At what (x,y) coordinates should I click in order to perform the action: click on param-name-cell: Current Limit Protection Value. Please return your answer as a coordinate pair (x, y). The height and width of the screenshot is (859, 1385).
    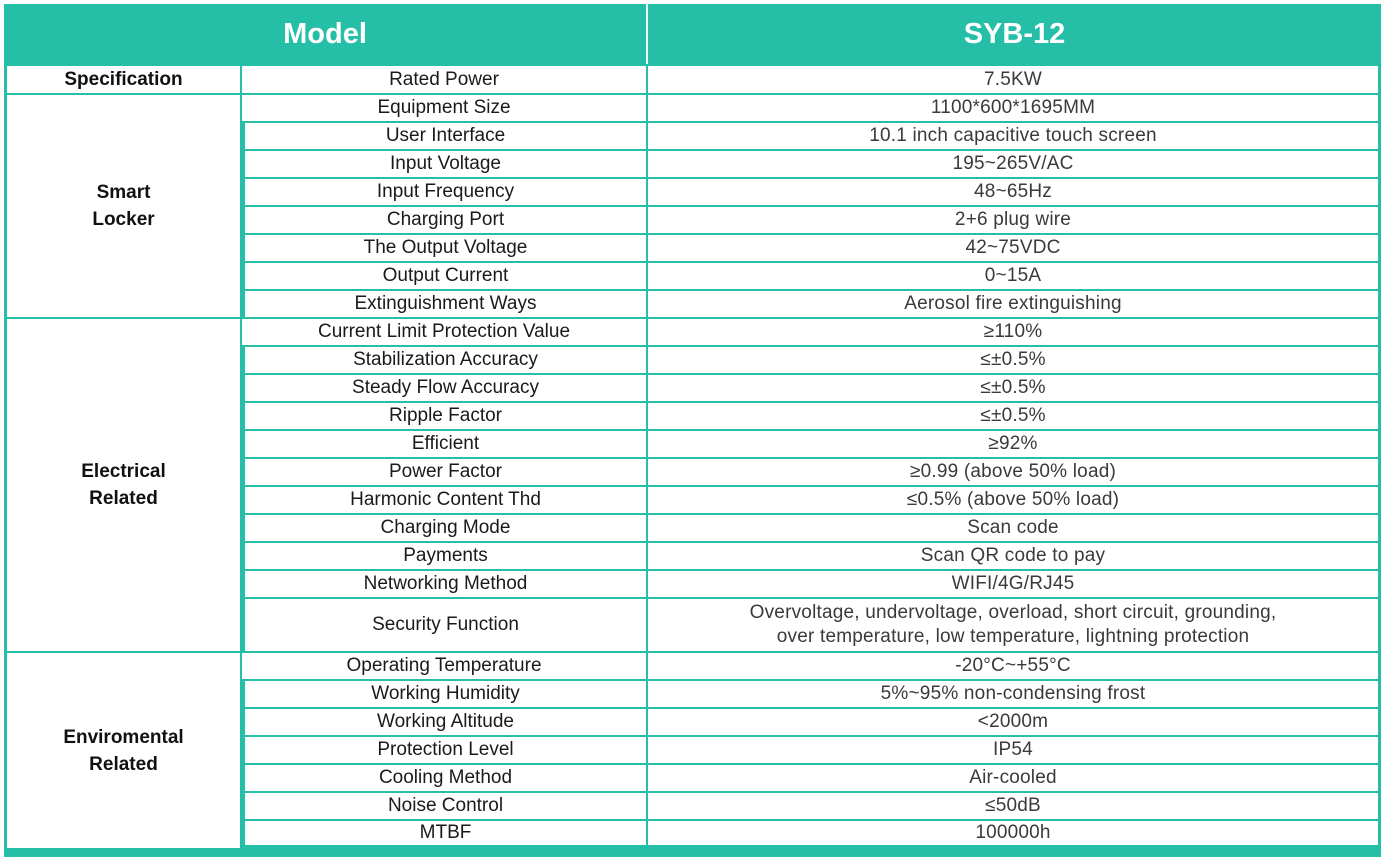
    Looking at the image, I should click on (445, 331).